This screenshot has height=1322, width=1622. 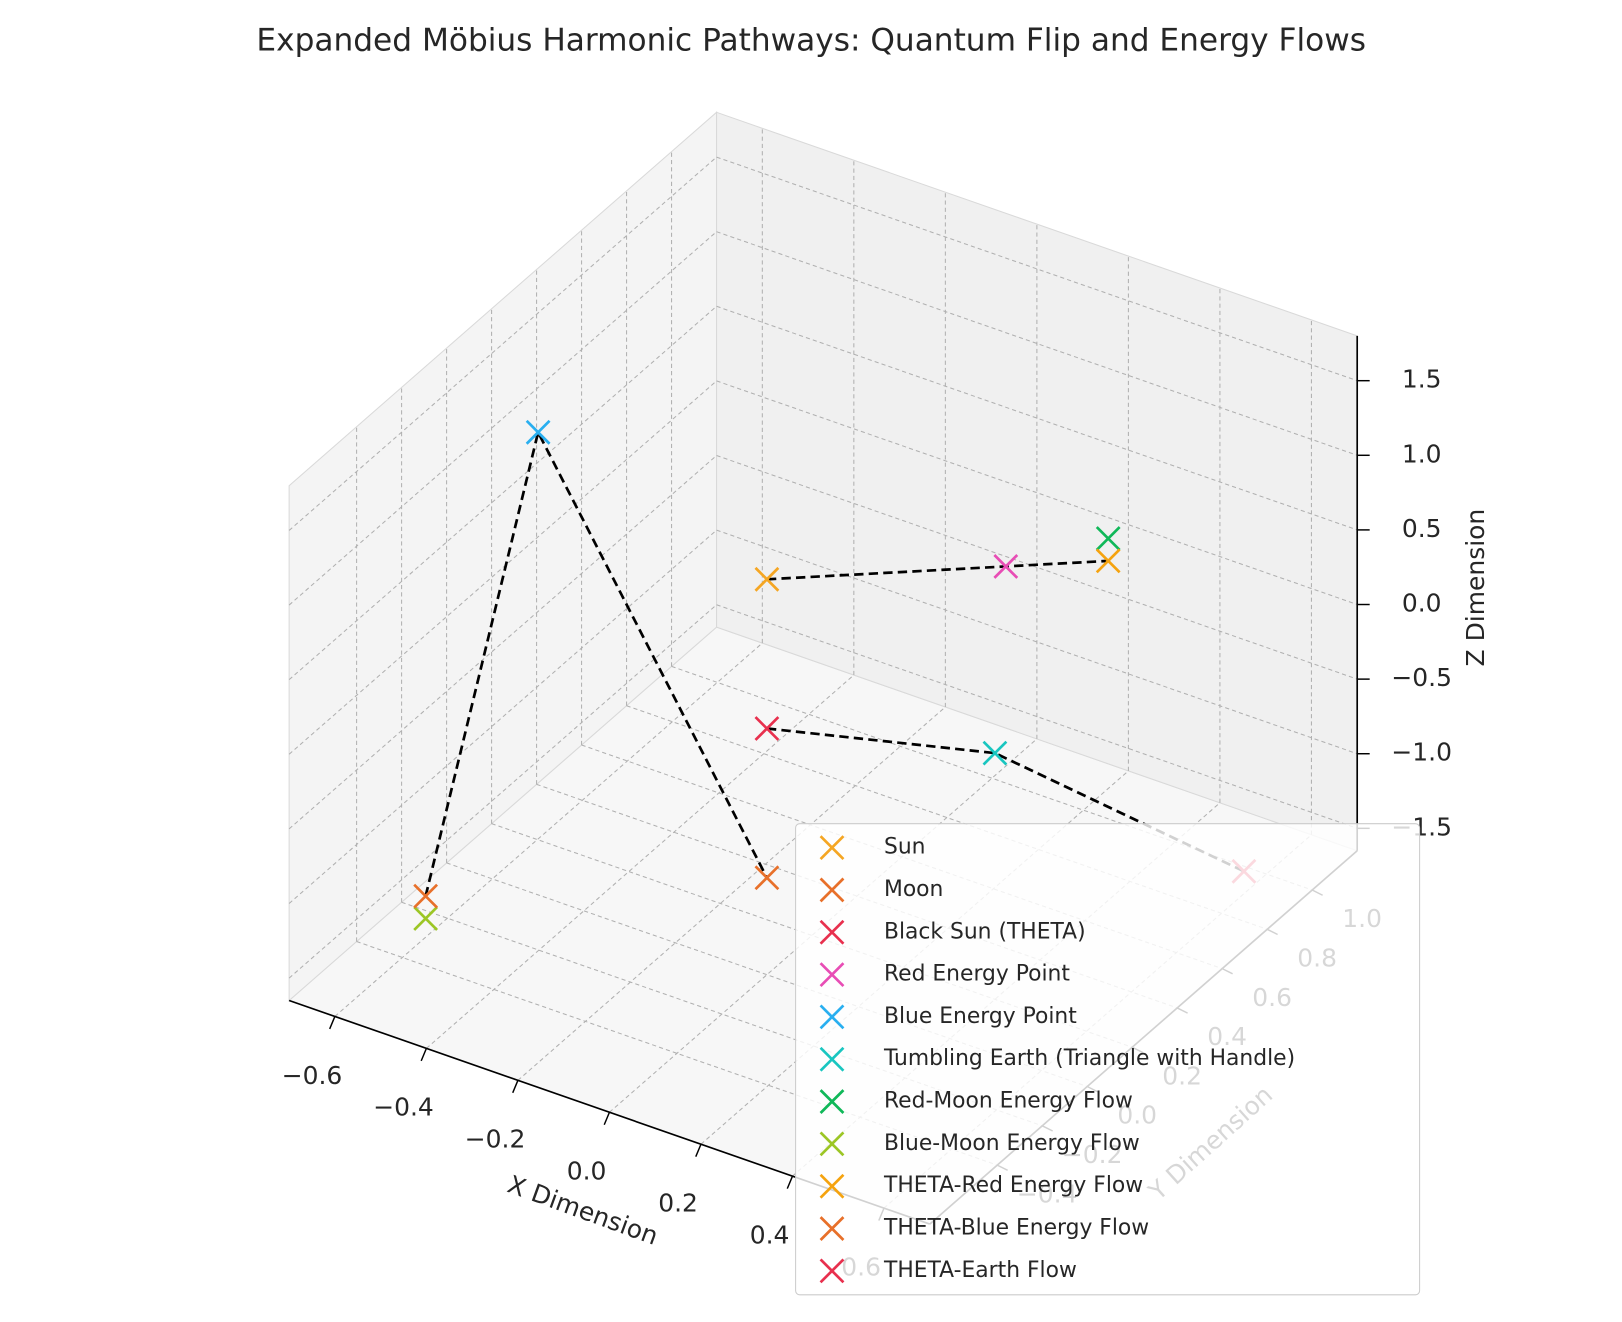 What do you see at coordinates (1422, 528) in the screenshot?
I see `z-tick-label: 0.5` at bounding box center [1422, 528].